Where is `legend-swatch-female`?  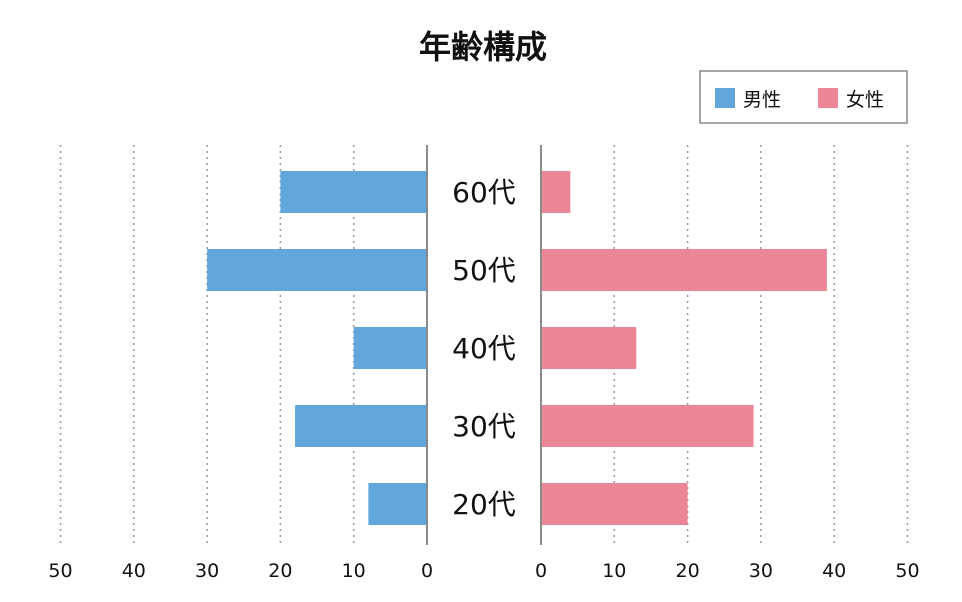
legend-swatch-female is located at coordinates (828, 98).